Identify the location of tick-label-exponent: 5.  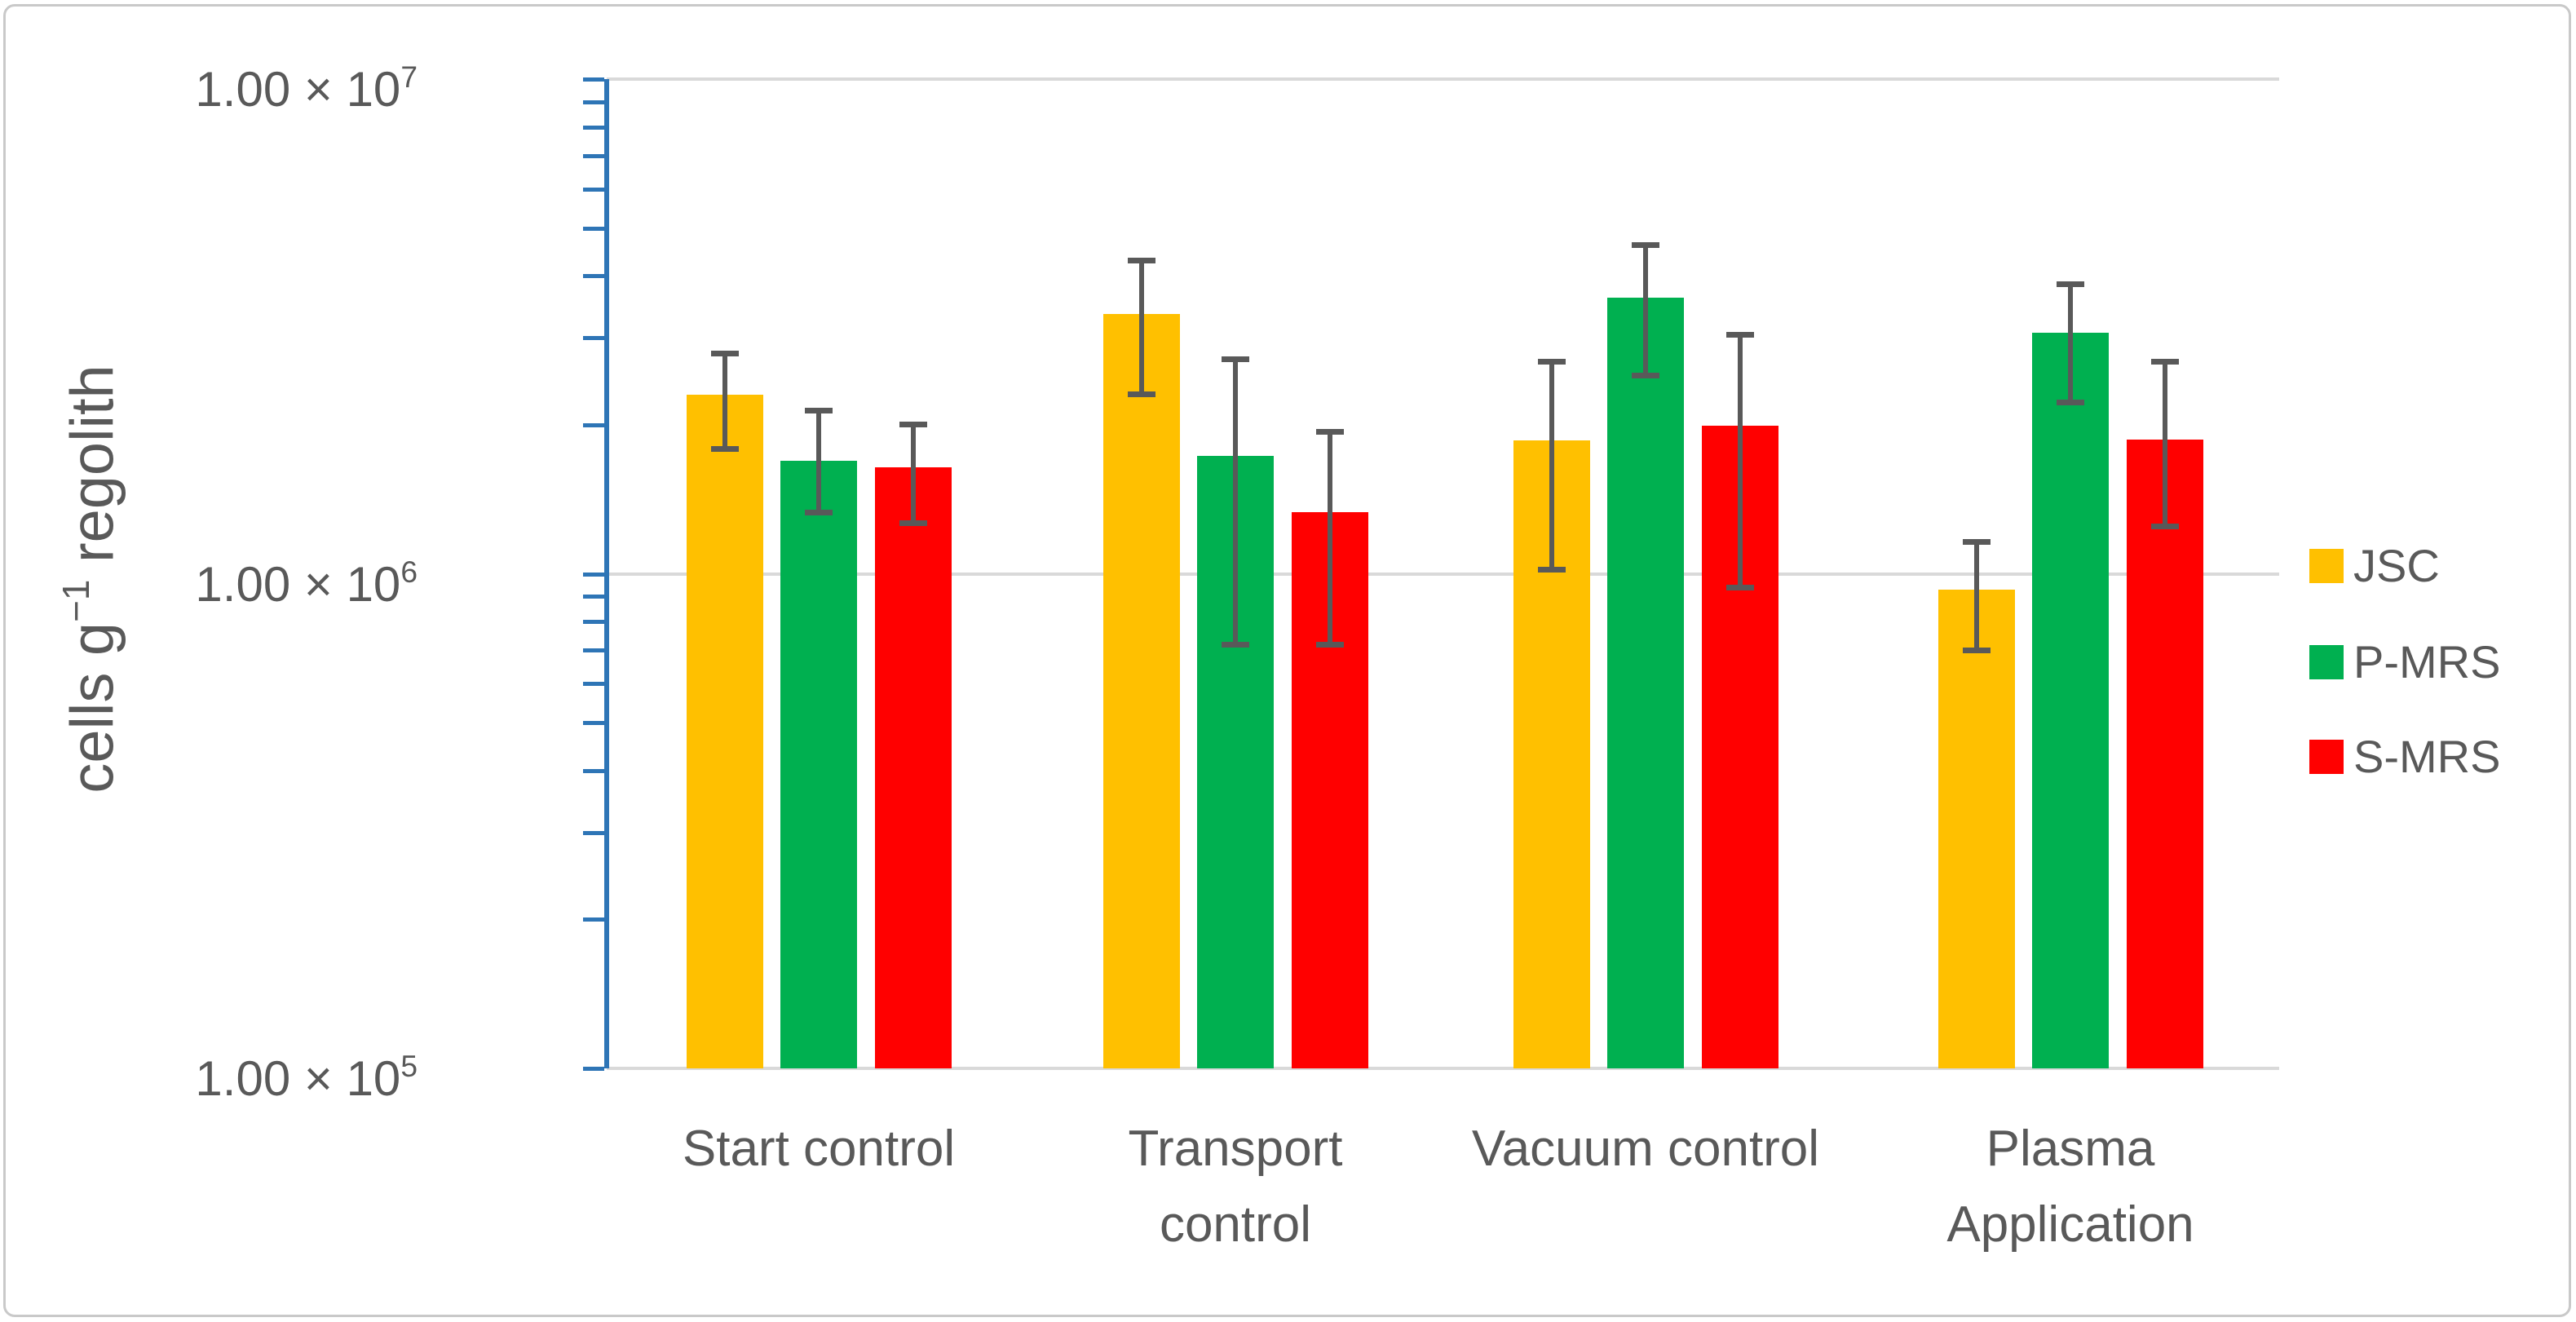
(409, 1066).